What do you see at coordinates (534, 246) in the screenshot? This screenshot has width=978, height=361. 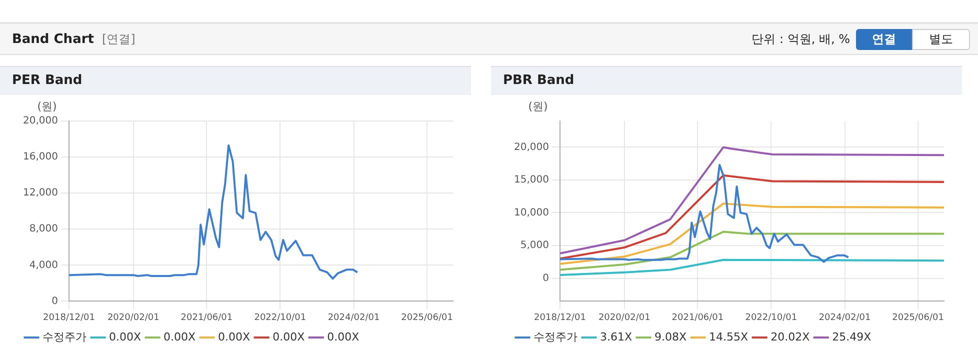 I see `y-tick-label: 5,000` at bounding box center [534, 246].